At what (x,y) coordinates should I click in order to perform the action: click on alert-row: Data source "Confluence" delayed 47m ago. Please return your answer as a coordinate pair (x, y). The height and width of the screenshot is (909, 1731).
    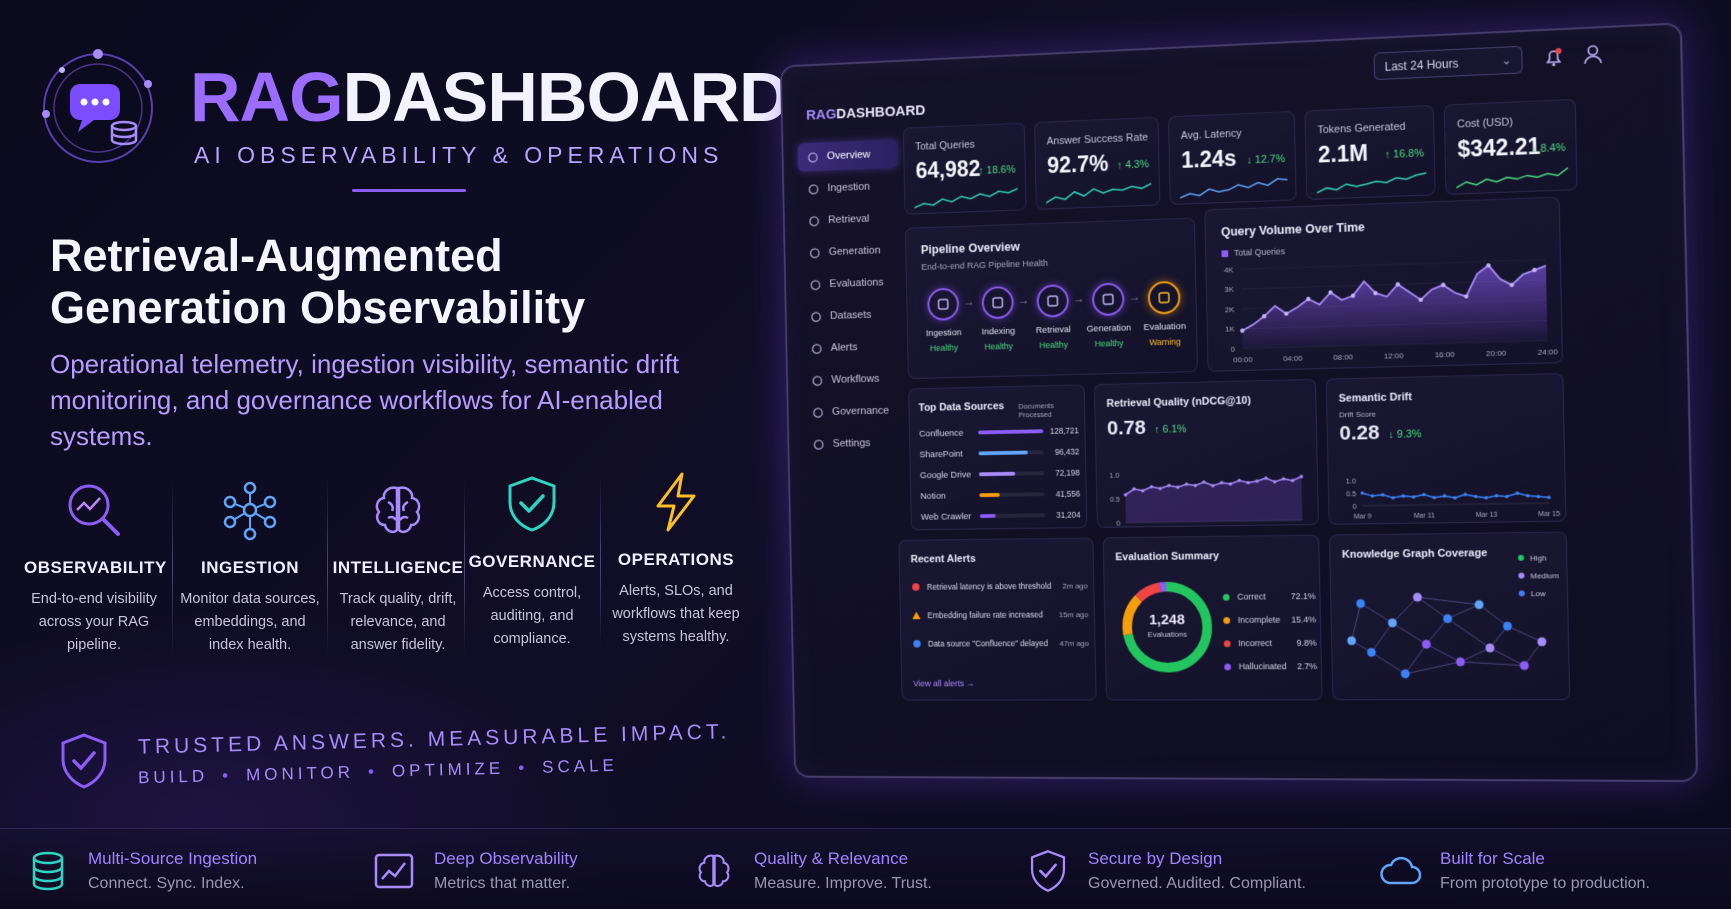
    Looking at the image, I should click on (1000, 643).